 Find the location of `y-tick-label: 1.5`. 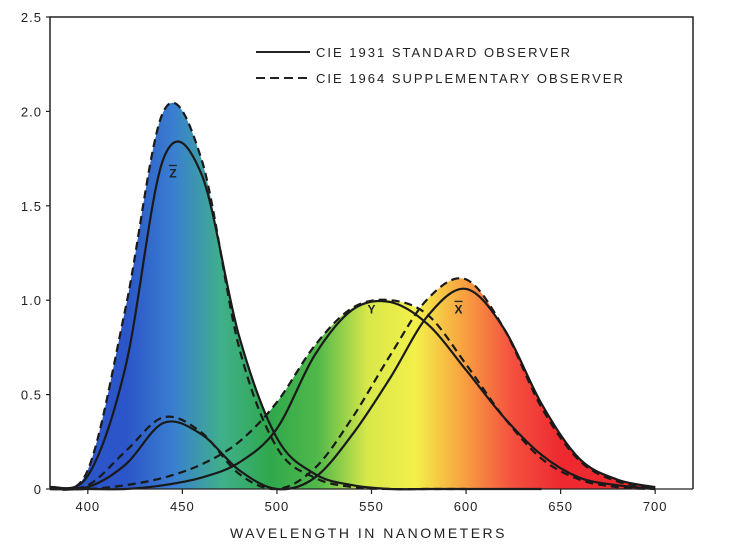

y-tick-label: 1.5 is located at coordinates (31, 206).